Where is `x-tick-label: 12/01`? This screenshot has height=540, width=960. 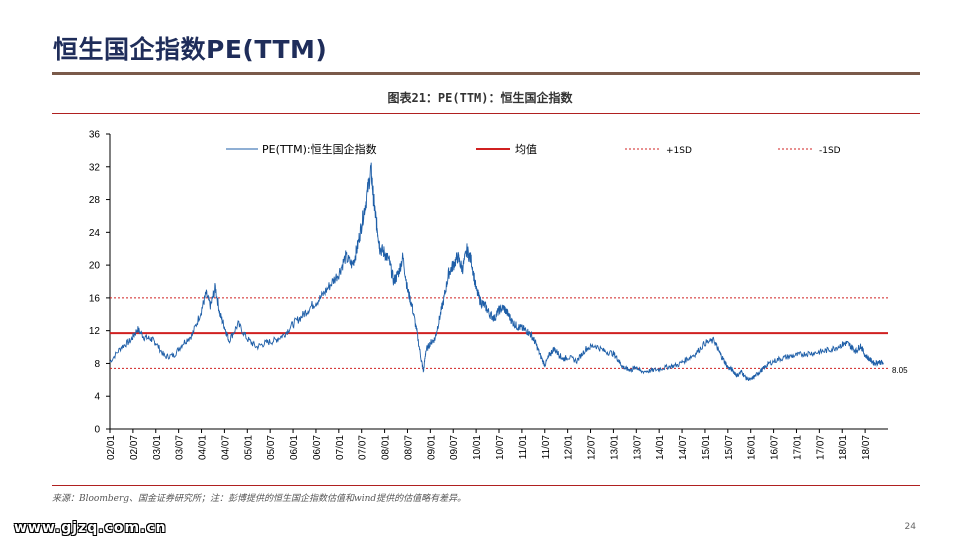
x-tick-label: 12/01 is located at coordinates (569, 447).